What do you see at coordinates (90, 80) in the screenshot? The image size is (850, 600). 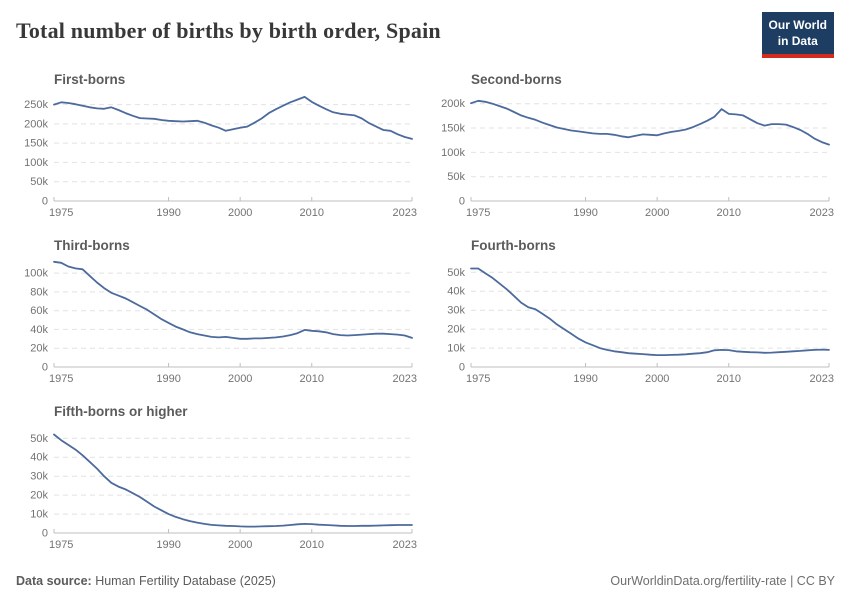 I see `panel-title: First-borns` at bounding box center [90, 80].